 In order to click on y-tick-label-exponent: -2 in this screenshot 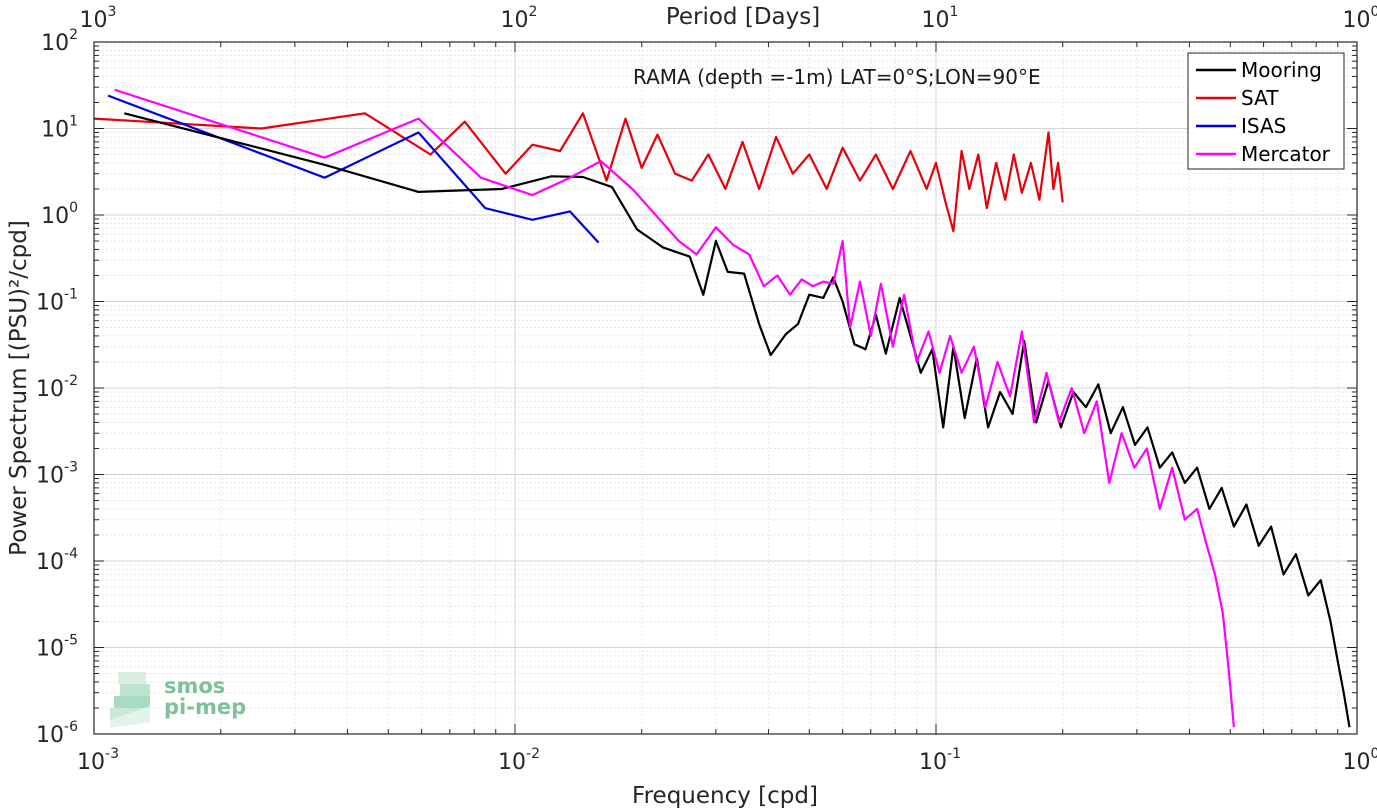, I will do `click(71, 381)`.